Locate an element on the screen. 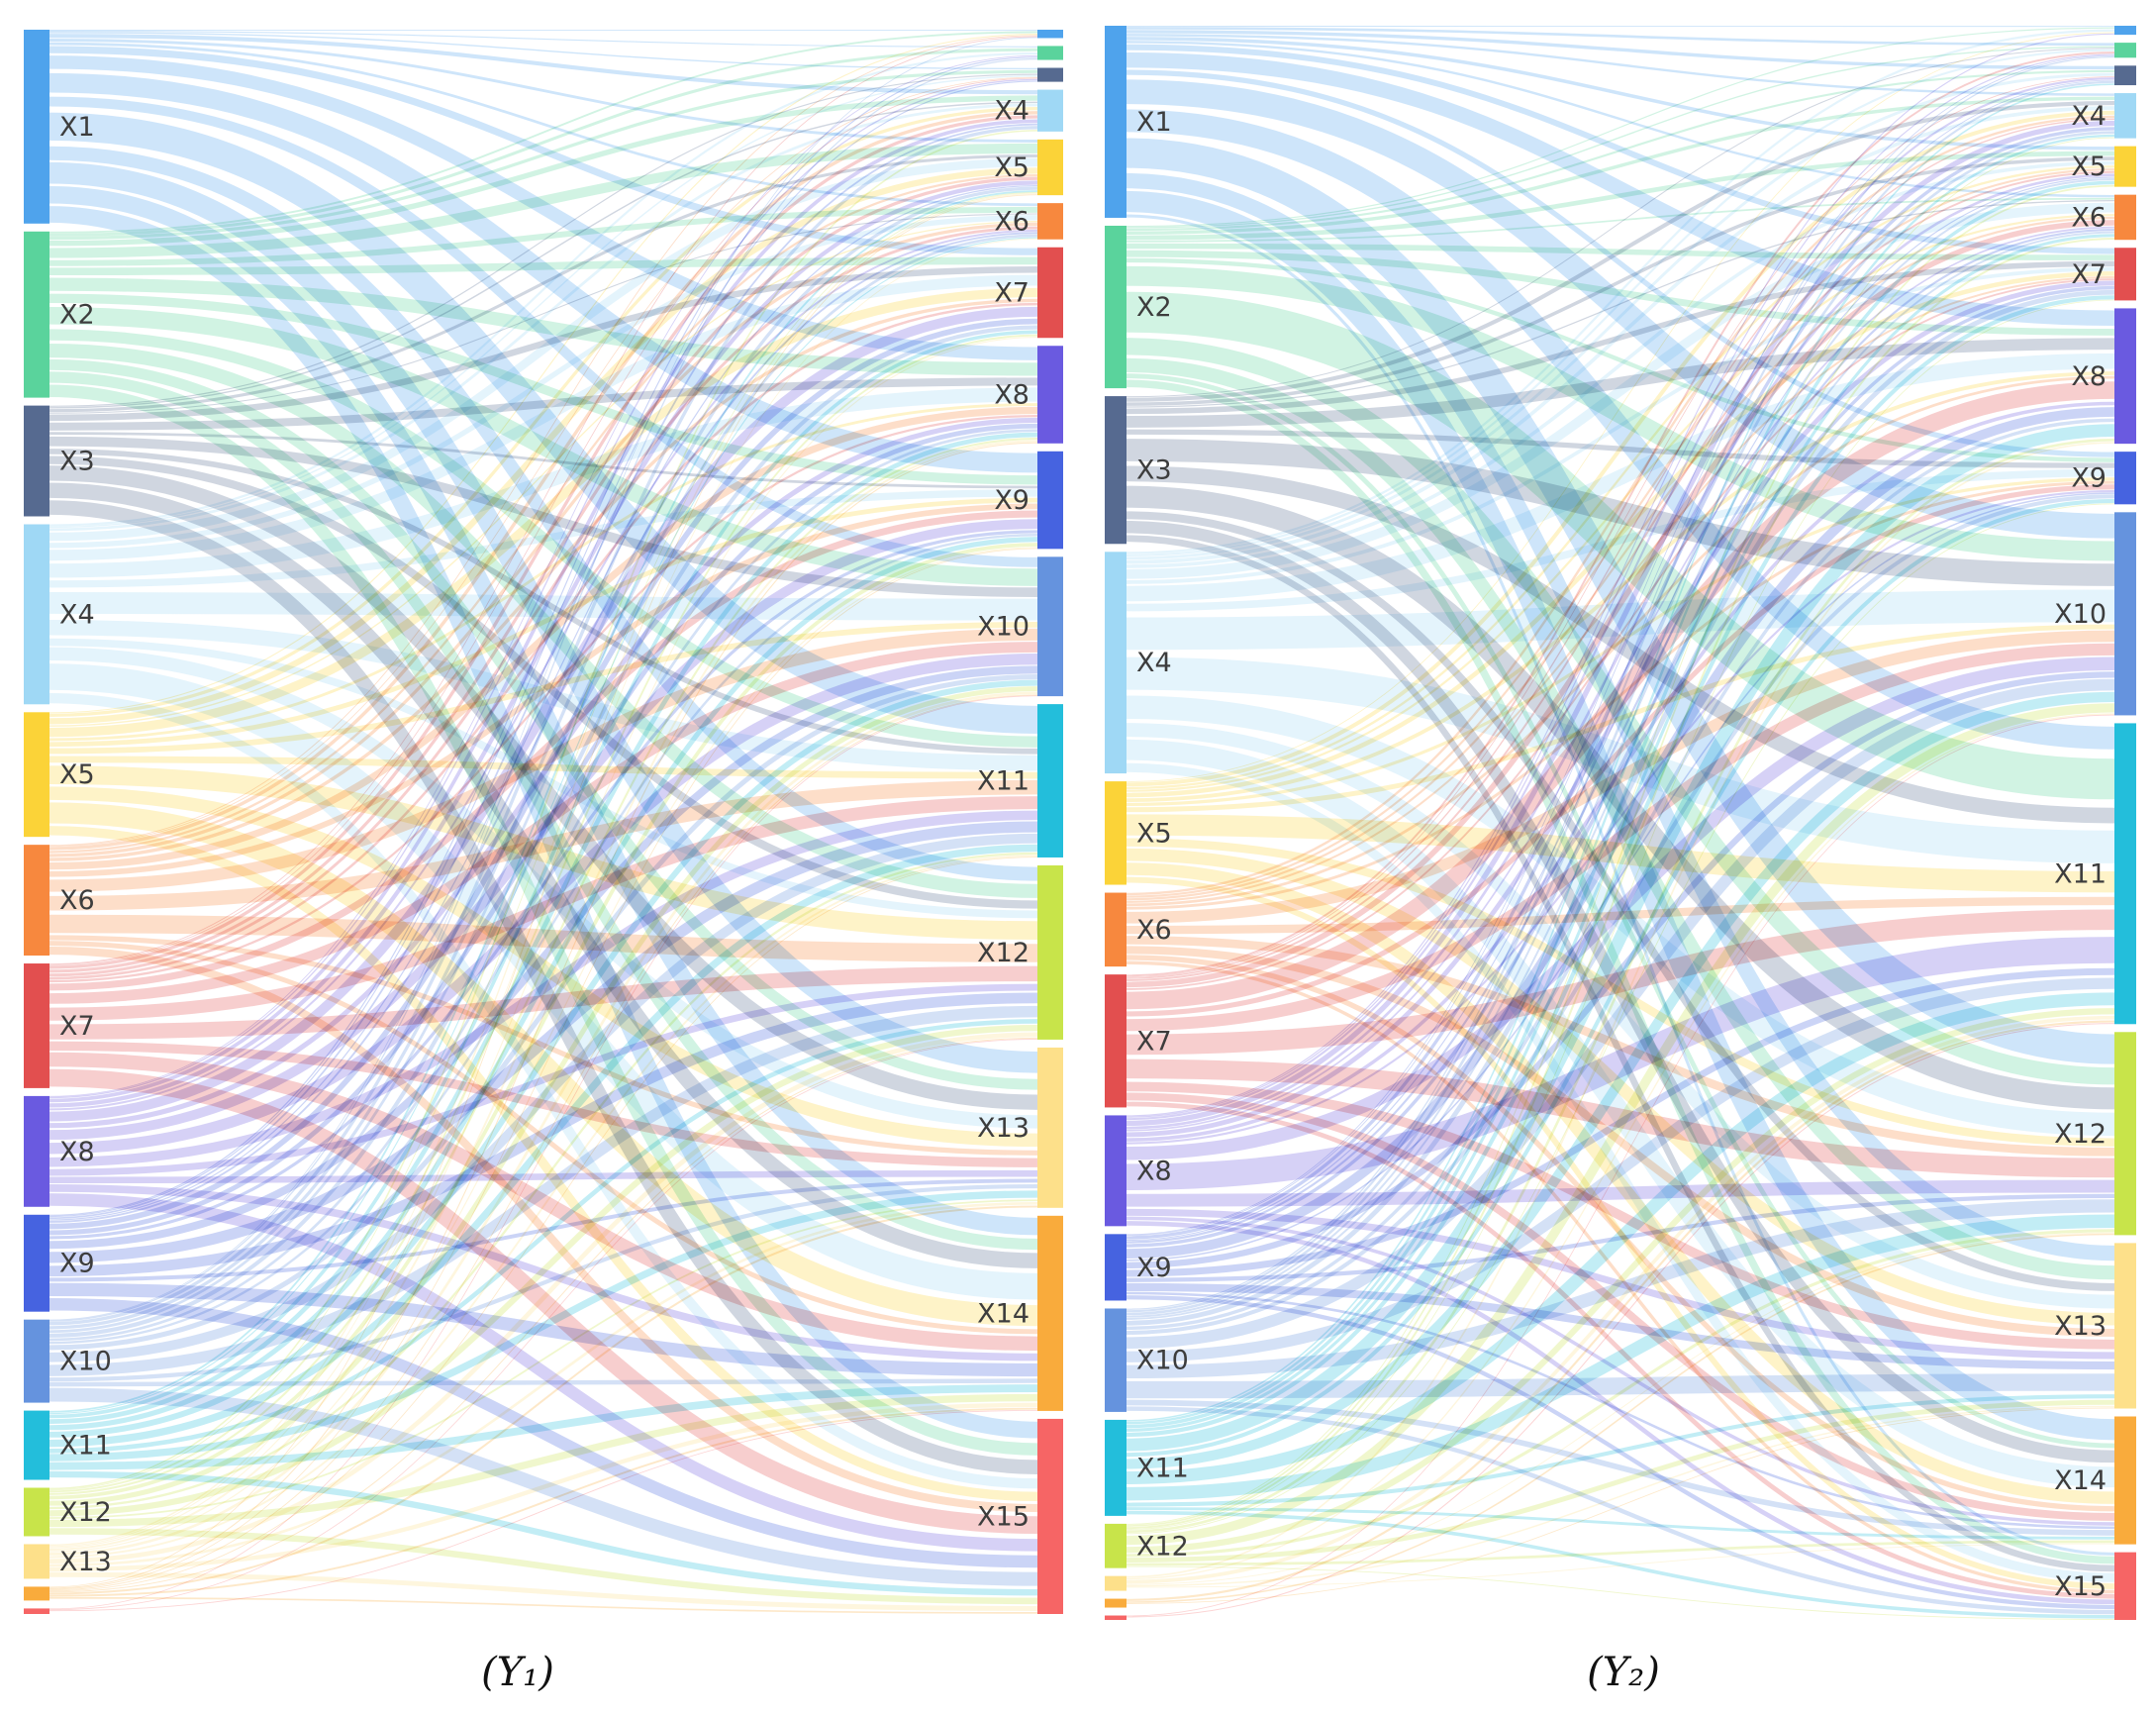 The image size is (2156, 1715). flow-x1-to-x2 is located at coordinates (543, 40).